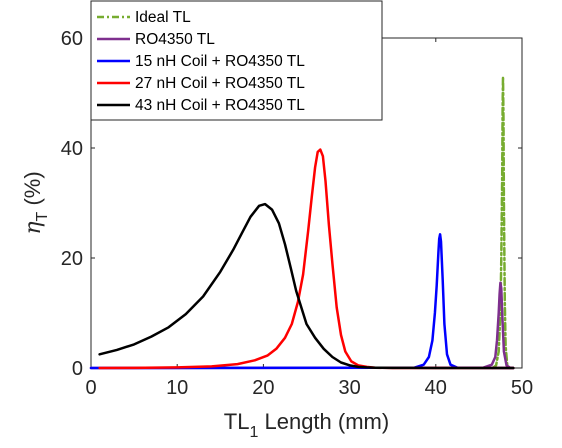  I want to click on x-axis-title: TL1 Length (mm), so click(306, 425).